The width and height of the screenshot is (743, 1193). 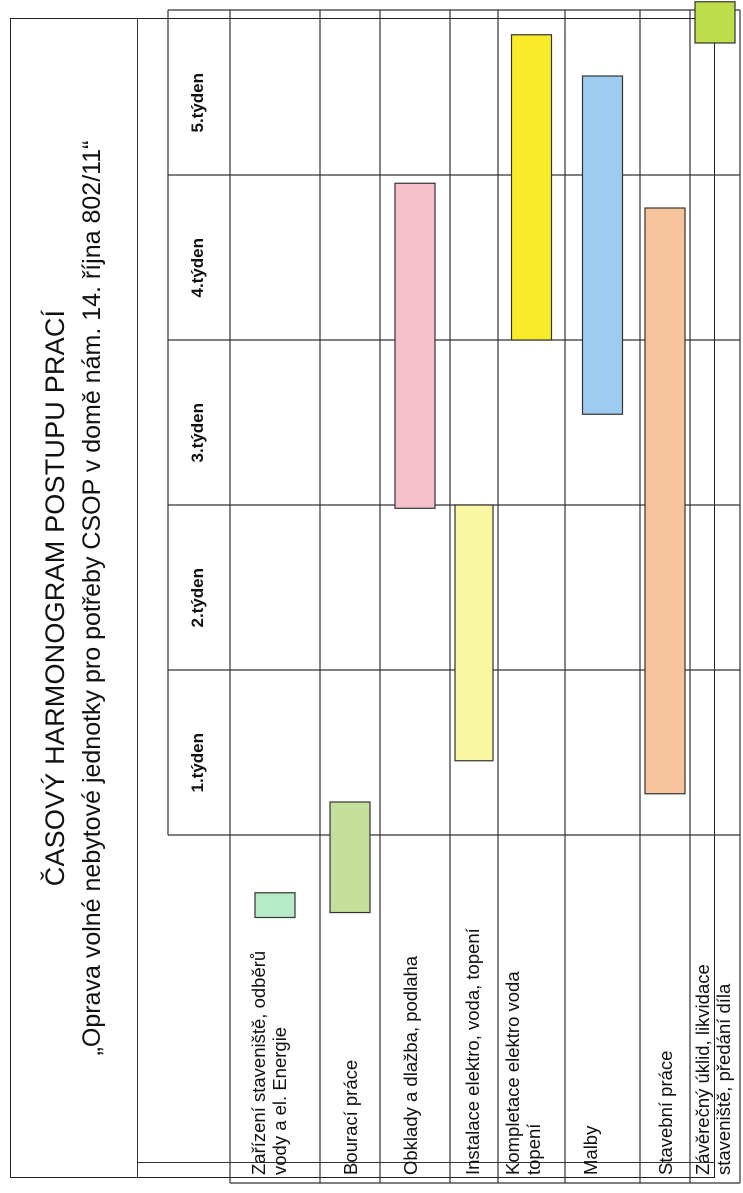 I want to click on week-label: 4.týden, so click(x=197, y=267).